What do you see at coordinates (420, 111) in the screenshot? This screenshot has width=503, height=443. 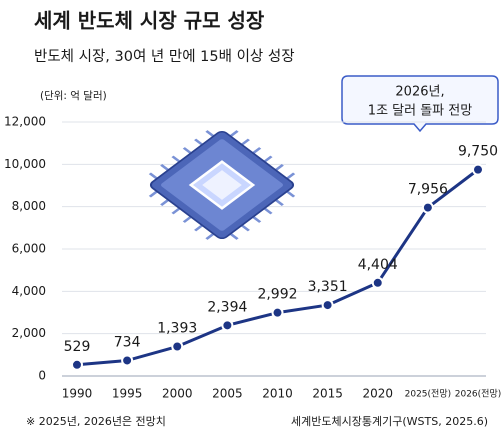 I see `callout-line: 1조 달러 돌파 전망` at bounding box center [420, 111].